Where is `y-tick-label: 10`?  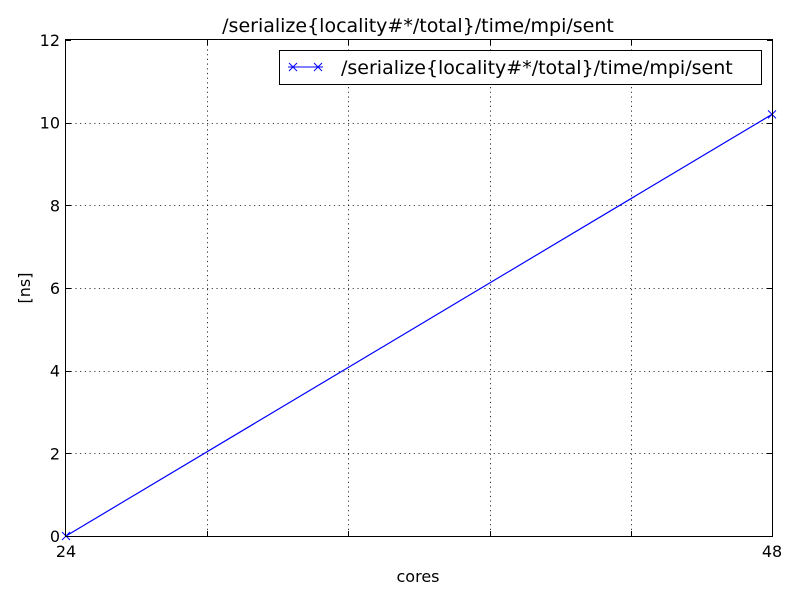
y-tick-label: 10 is located at coordinates (50, 123).